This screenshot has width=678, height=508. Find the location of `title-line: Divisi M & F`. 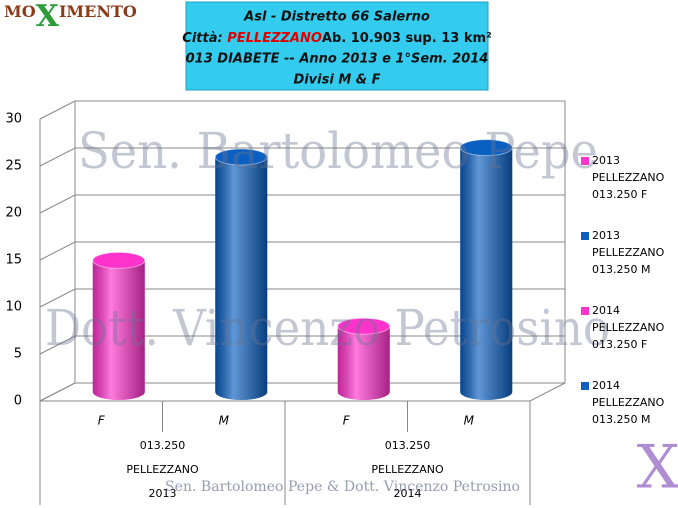

title-line: Divisi M & F is located at coordinates (336, 80).